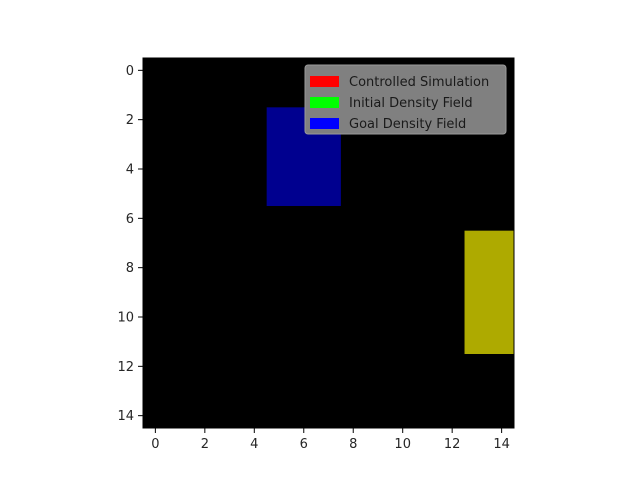  What do you see at coordinates (125, 416) in the screenshot?
I see `y-tick-label: 14` at bounding box center [125, 416].